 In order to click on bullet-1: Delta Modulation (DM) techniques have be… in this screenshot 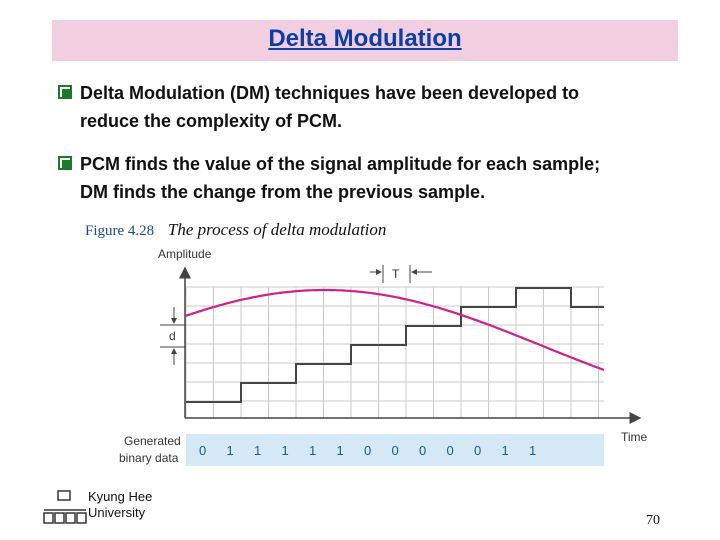, I will do `click(378, 107)`.